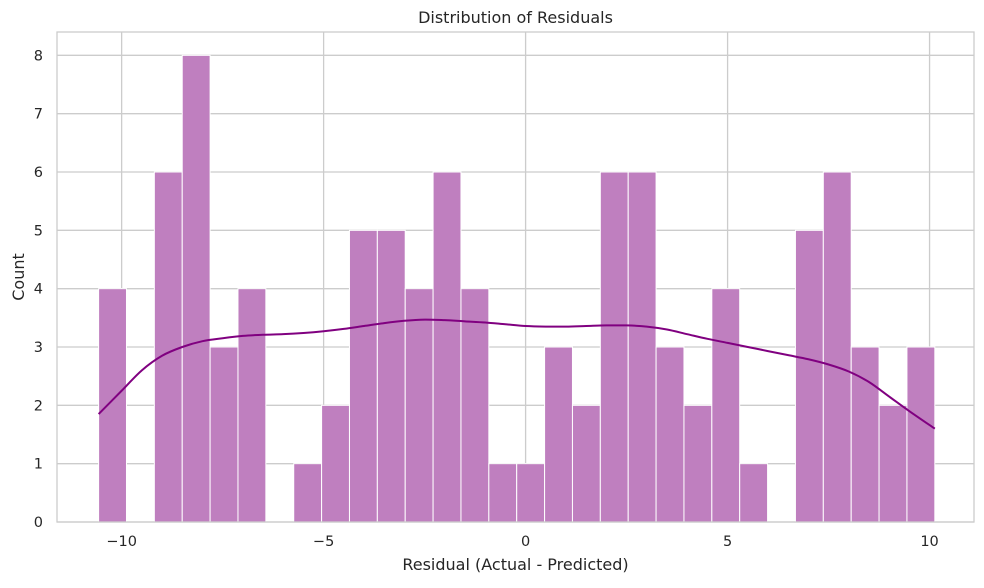 The width and height of the screenshot is (984, 588). I want to click on x-axis-label: Residual (Actual - Predicted), so click(515, 564).